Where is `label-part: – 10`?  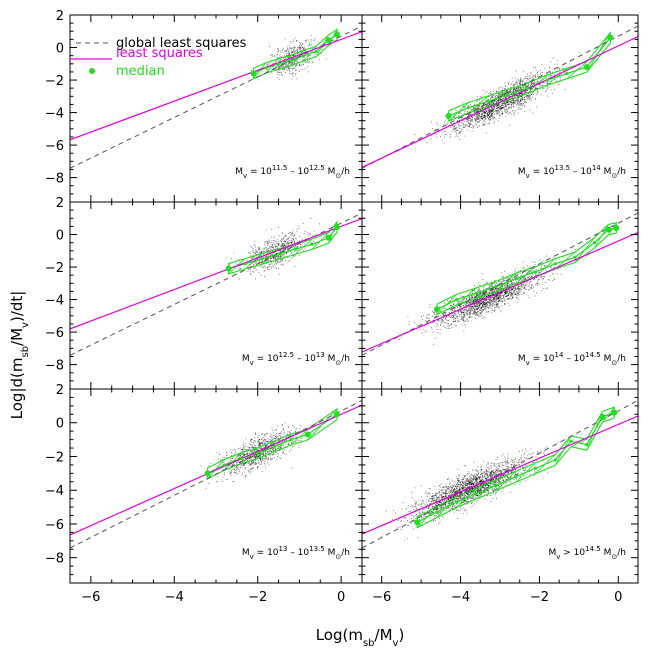 label-part: – 10 is located at coordinates (581, 172).